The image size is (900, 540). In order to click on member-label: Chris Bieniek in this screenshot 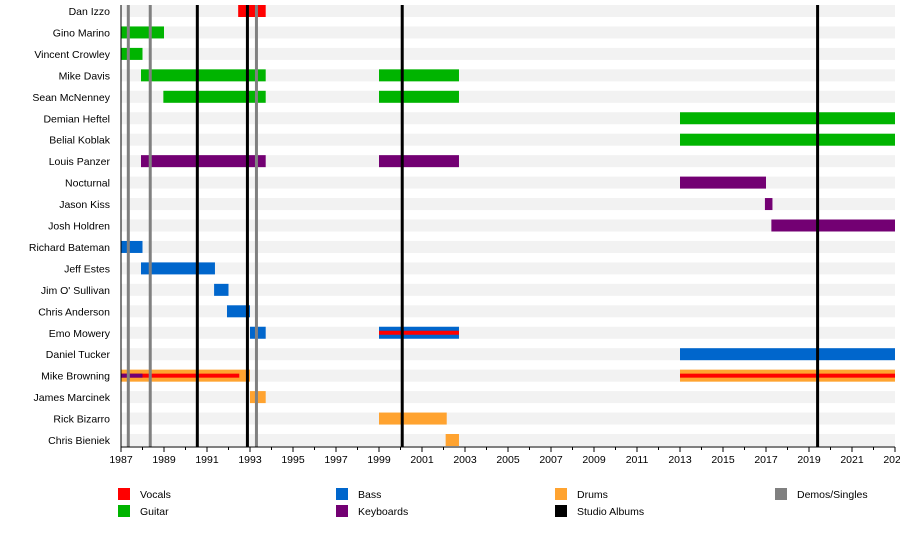, I will do `click(79, 441)`.